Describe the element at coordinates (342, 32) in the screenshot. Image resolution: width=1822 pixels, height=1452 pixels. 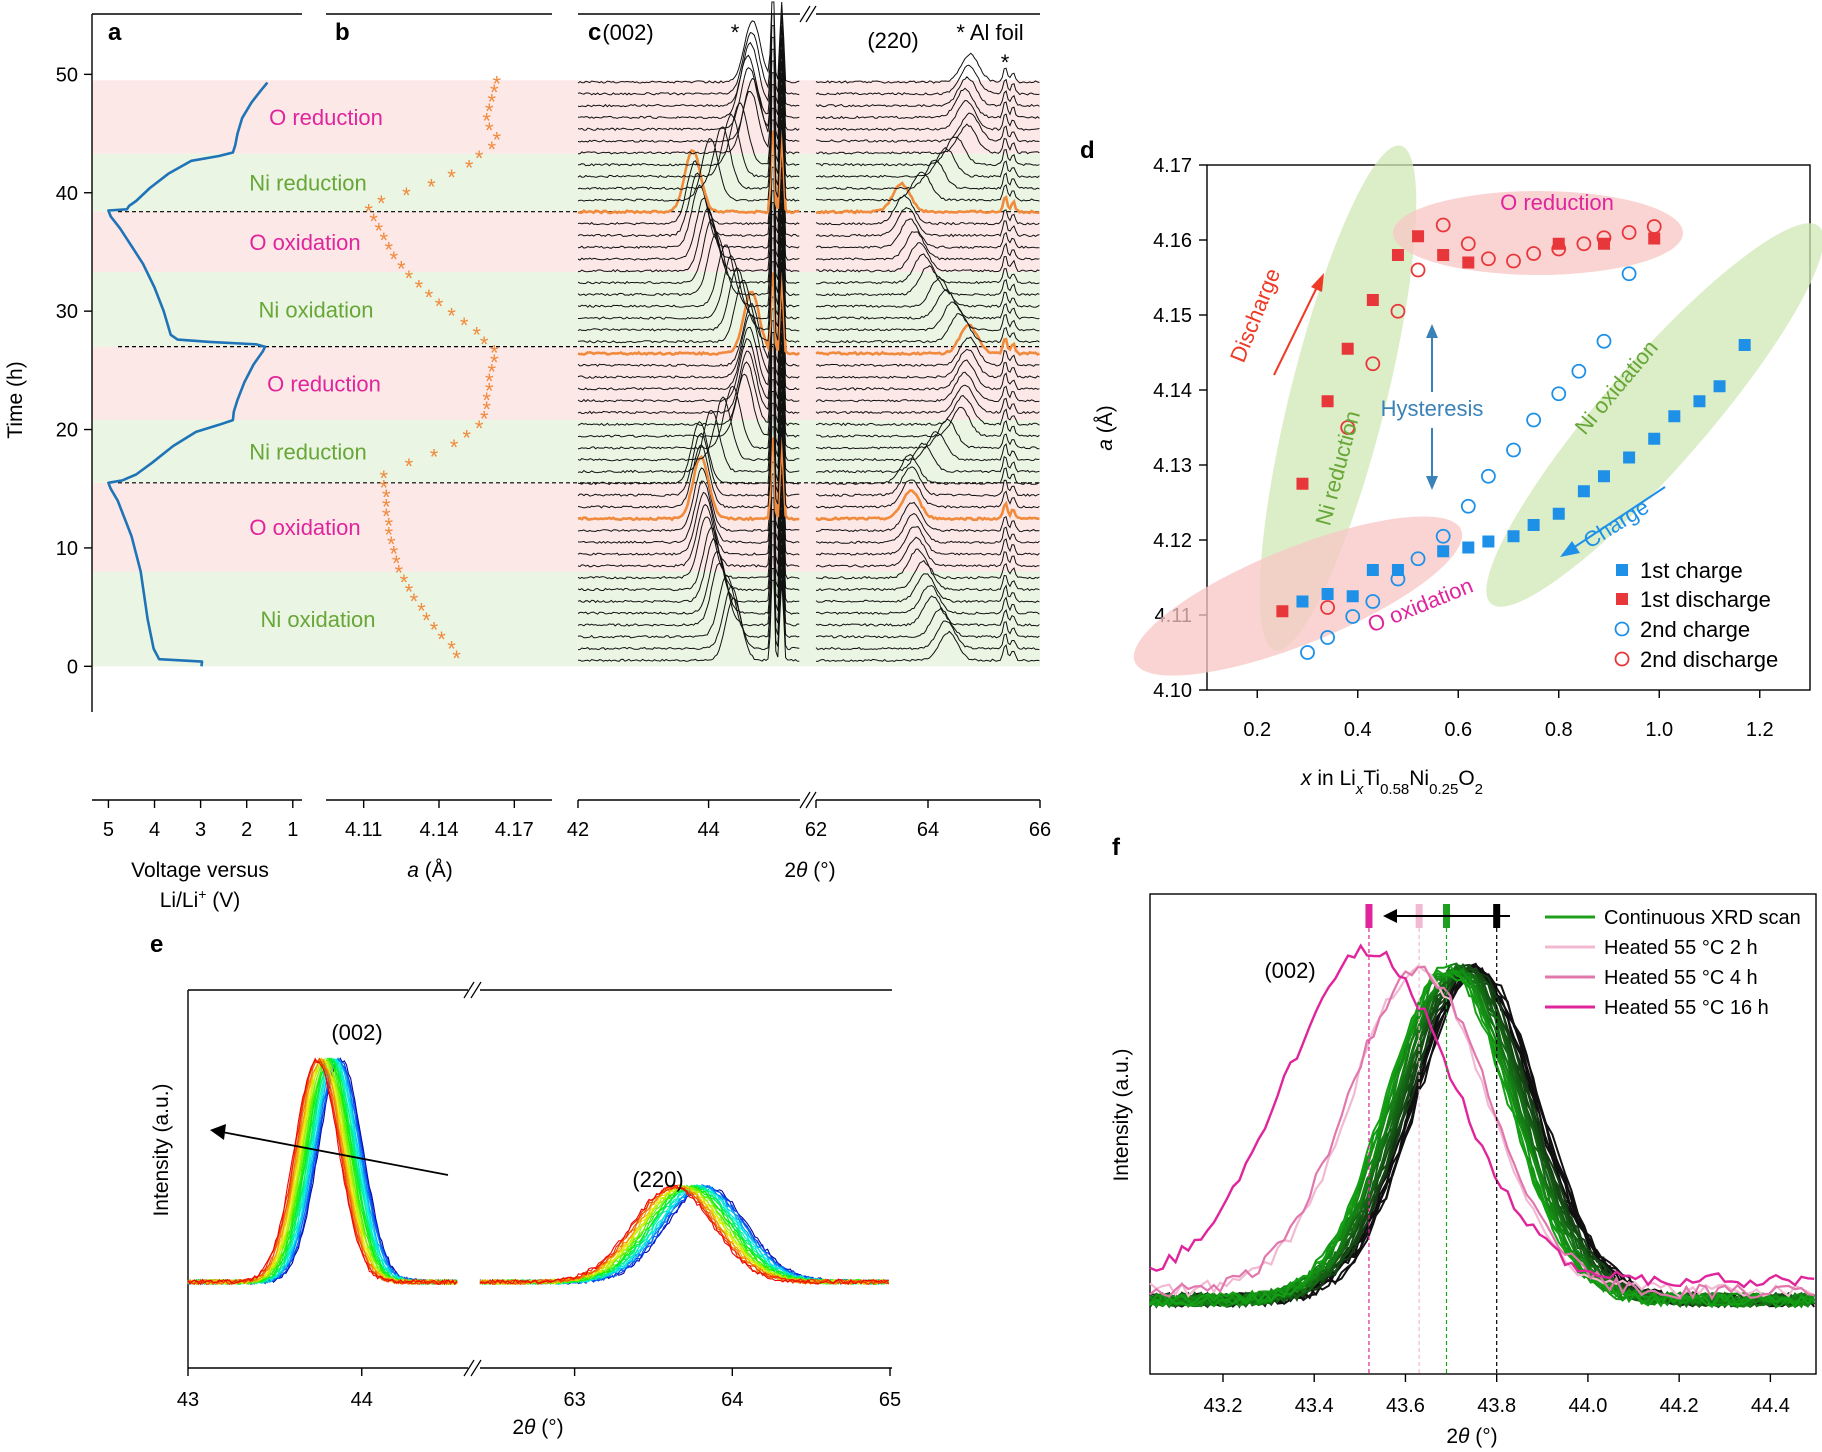
I see `panel-letter-b: b` at that location.